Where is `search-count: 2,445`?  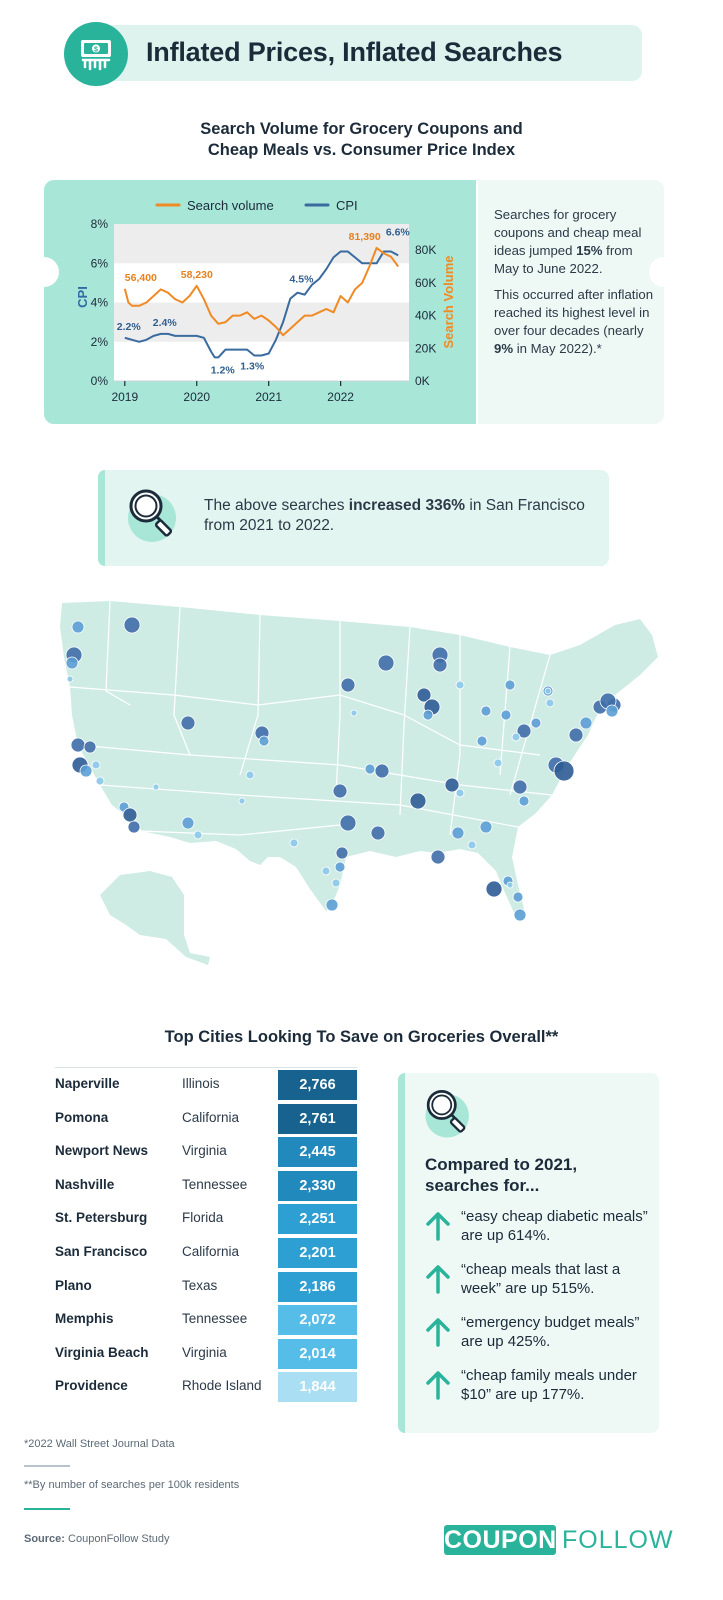
search-count: 2,445 is located at coordinates (317, 1152).